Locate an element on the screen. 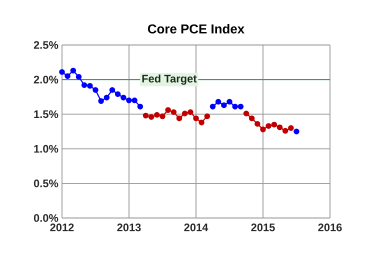  x-tick-label: 2013 is located at coordinates (129, 228).